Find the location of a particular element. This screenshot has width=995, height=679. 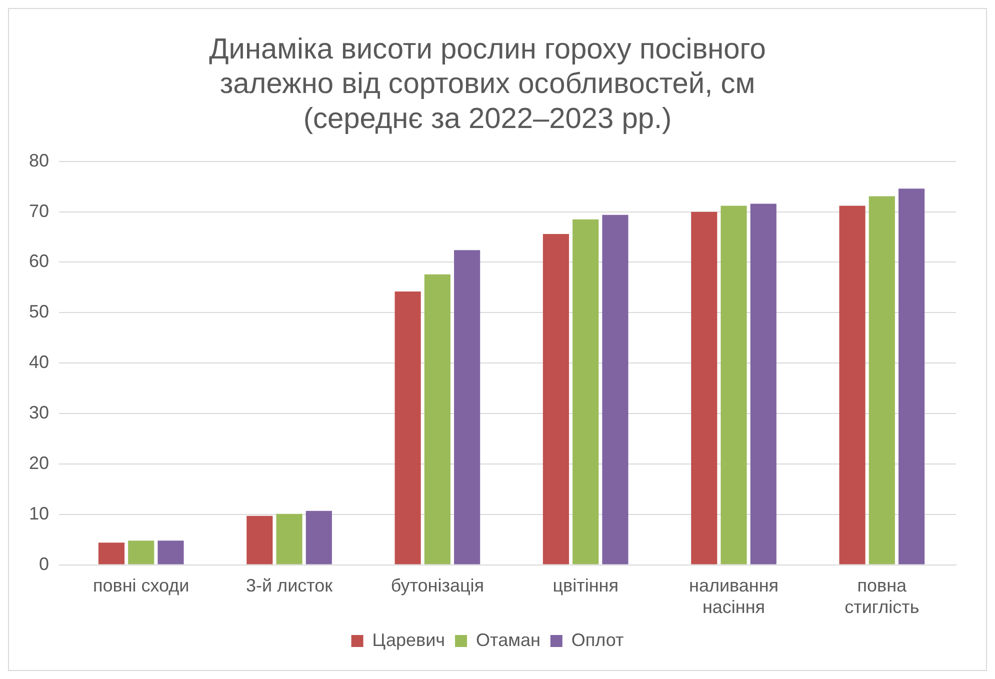

y-tick-label: 20 is located at coordinates (39, 462).